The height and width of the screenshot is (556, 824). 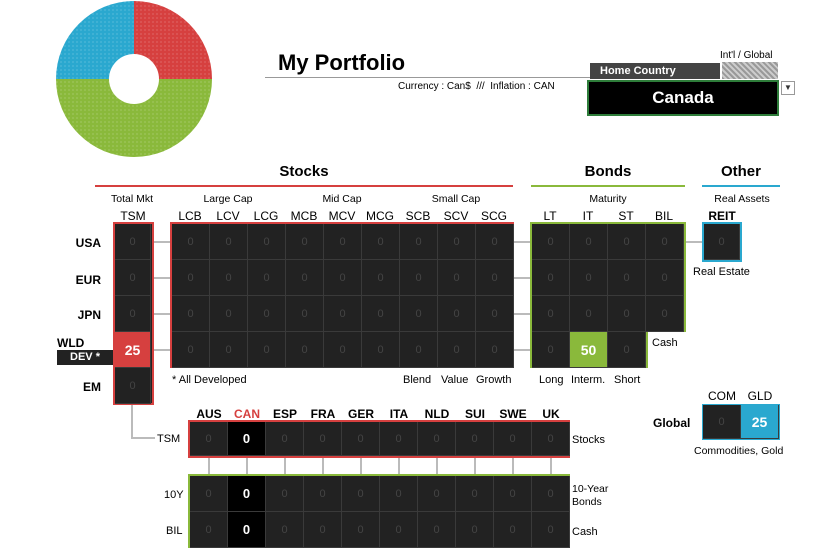 I want to click on country-10y-cell-ger: 0, so click(x=361, y=494).